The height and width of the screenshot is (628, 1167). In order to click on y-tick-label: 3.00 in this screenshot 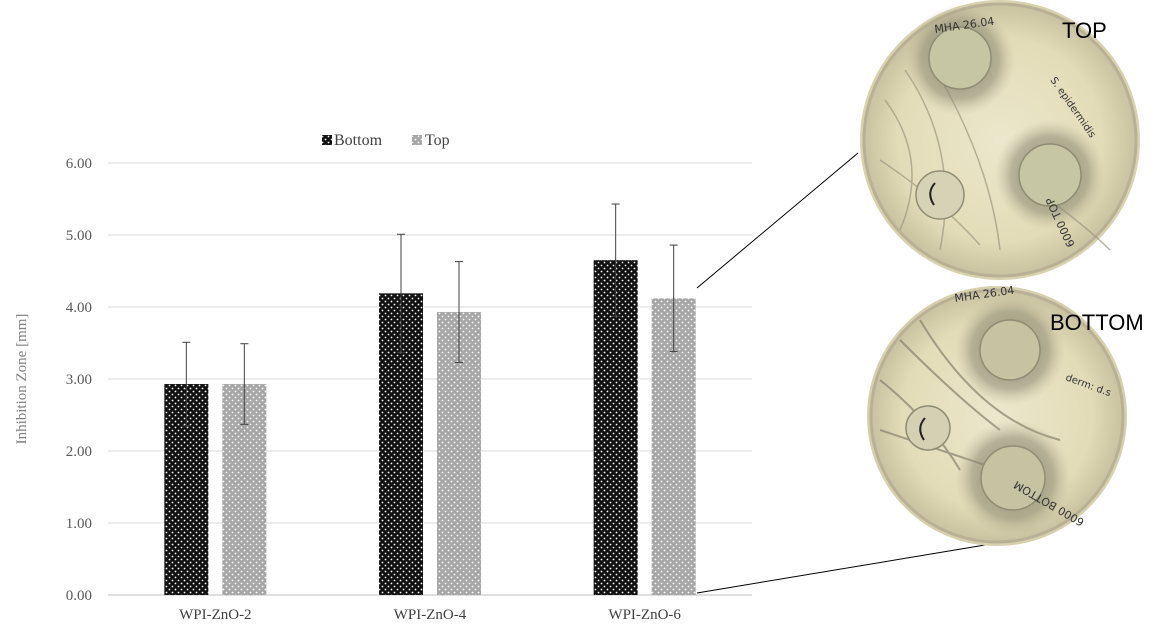, I will do `click(79, 380)`.